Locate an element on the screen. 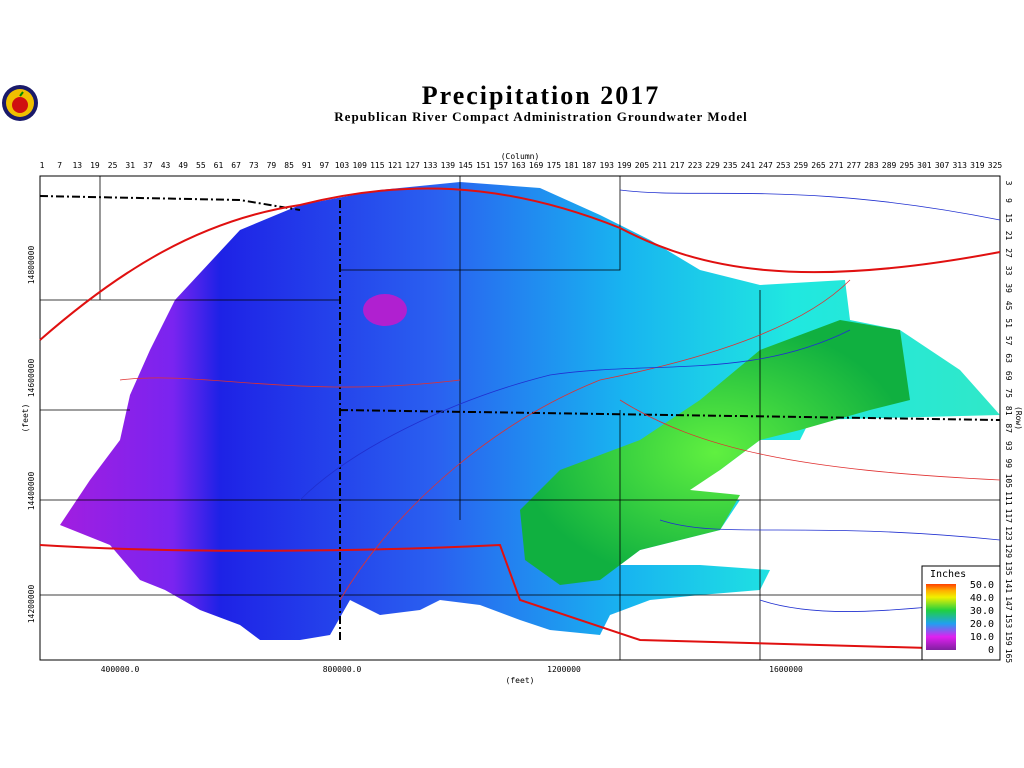 This screenshot has height=768, width=1024. column-tick-label: 91 is located at coordinates (307, 165).